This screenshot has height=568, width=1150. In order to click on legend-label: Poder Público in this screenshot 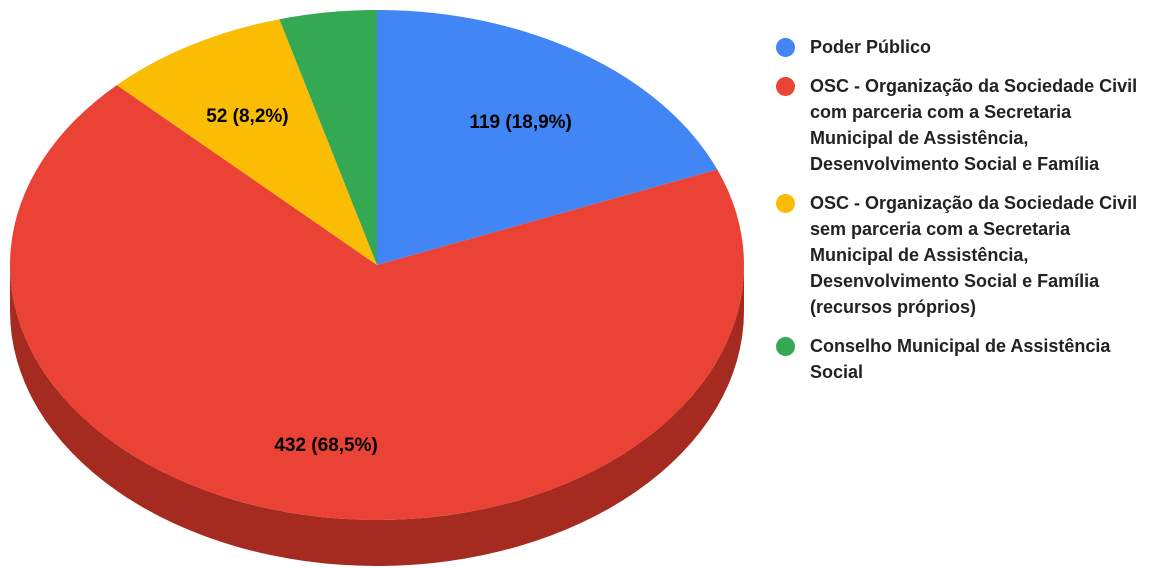, I will do `click(871, 47)`.